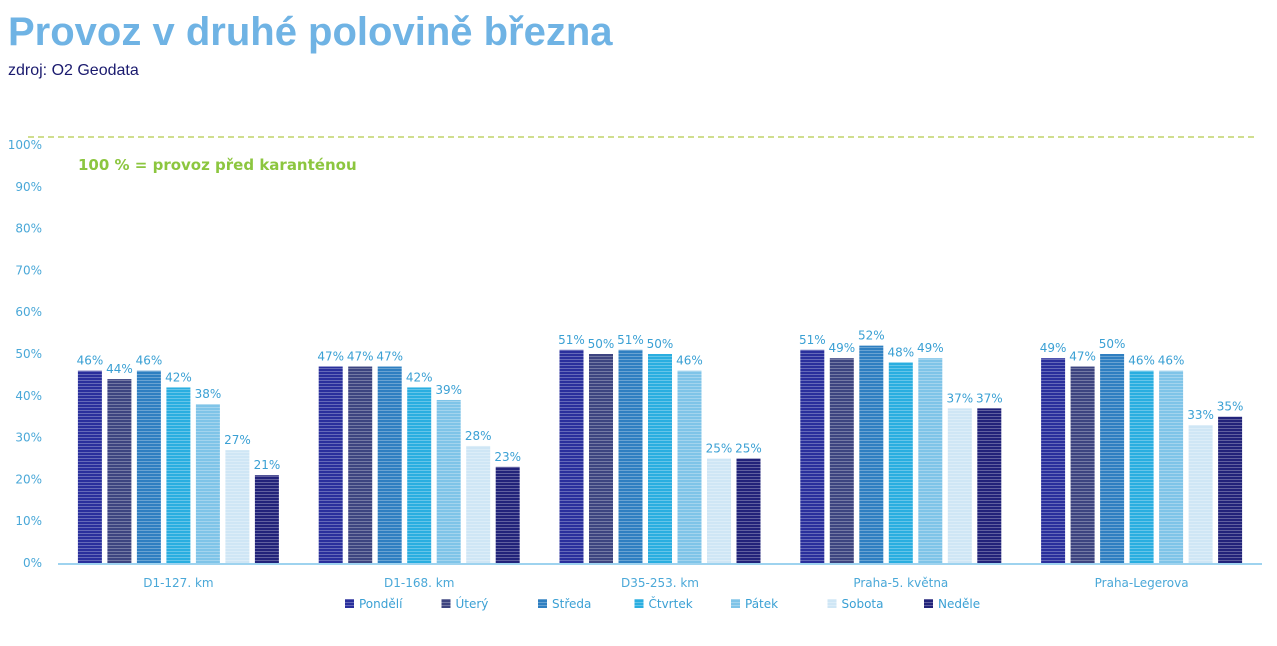 Image resolution: width=1277 pixels, height=646 pixels. Describe the element at coordinates (178, 583) in the screenshot. I see `category-label: D1-127. km` at that location.